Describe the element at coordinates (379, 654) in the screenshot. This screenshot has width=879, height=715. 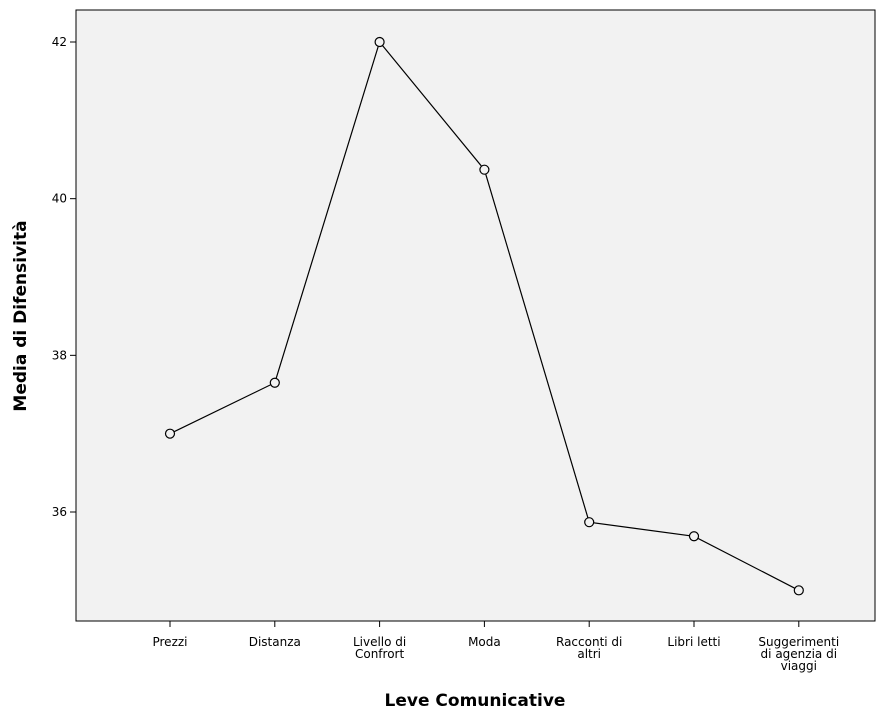
I see `x-tick-label-line: Confrort` at that location.